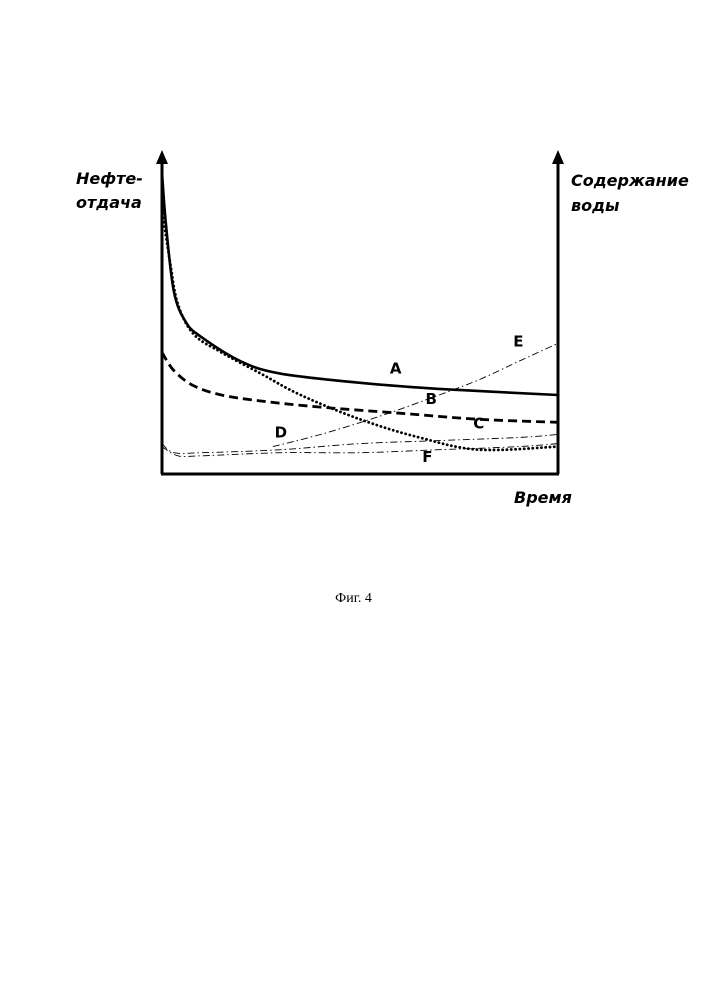 The height and width of the screenshot is (1000, 707). I want to click on x-axis-label: Время, so click(543, 497).